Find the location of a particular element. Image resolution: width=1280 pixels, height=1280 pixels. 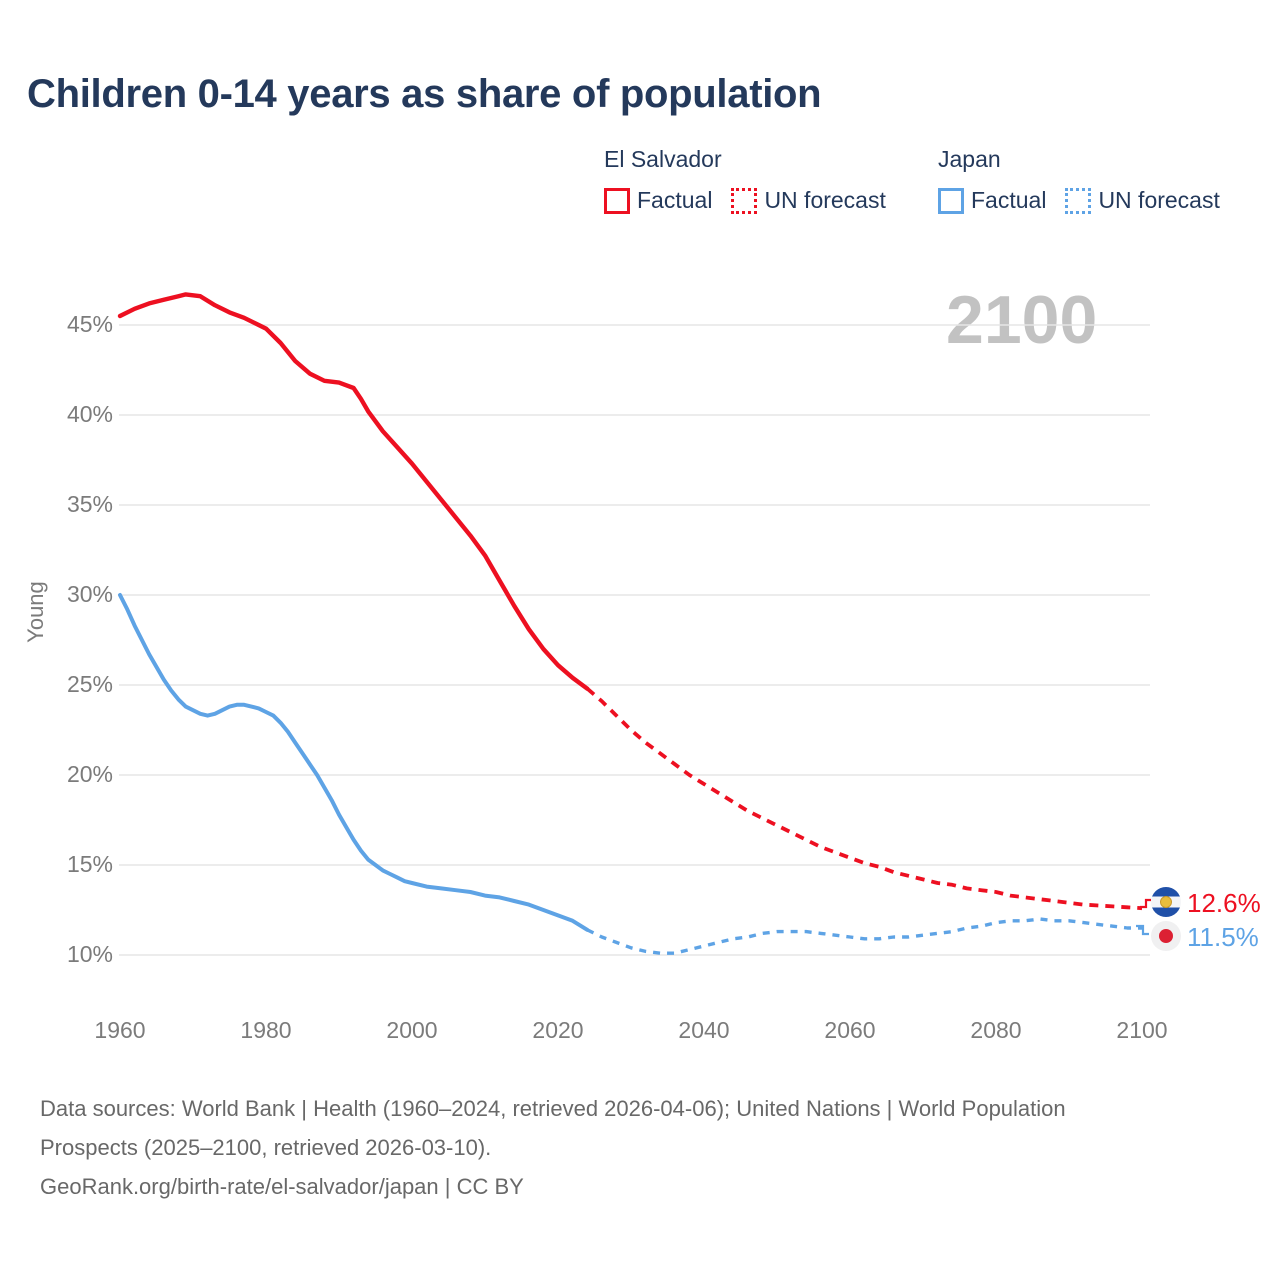

el-salvador-coat-of-arms-icon is located at coordinates (1166, 902).